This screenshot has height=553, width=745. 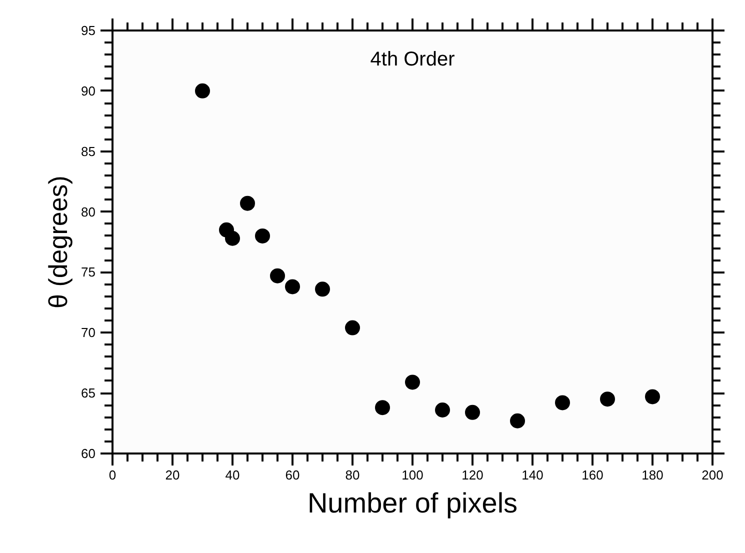 What do you see at coordinates (88, 90) in the screenshot?
I see `y-tick-label: 90` at bounding box center [88, 90].